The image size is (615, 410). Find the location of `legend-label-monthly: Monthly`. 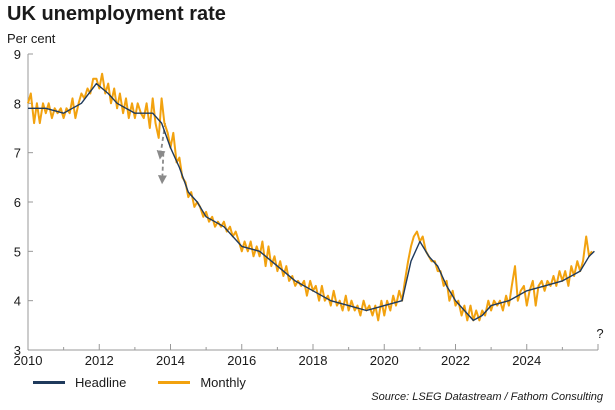

legend-label-monthly: Monthly is located at coordinates (223, 382).